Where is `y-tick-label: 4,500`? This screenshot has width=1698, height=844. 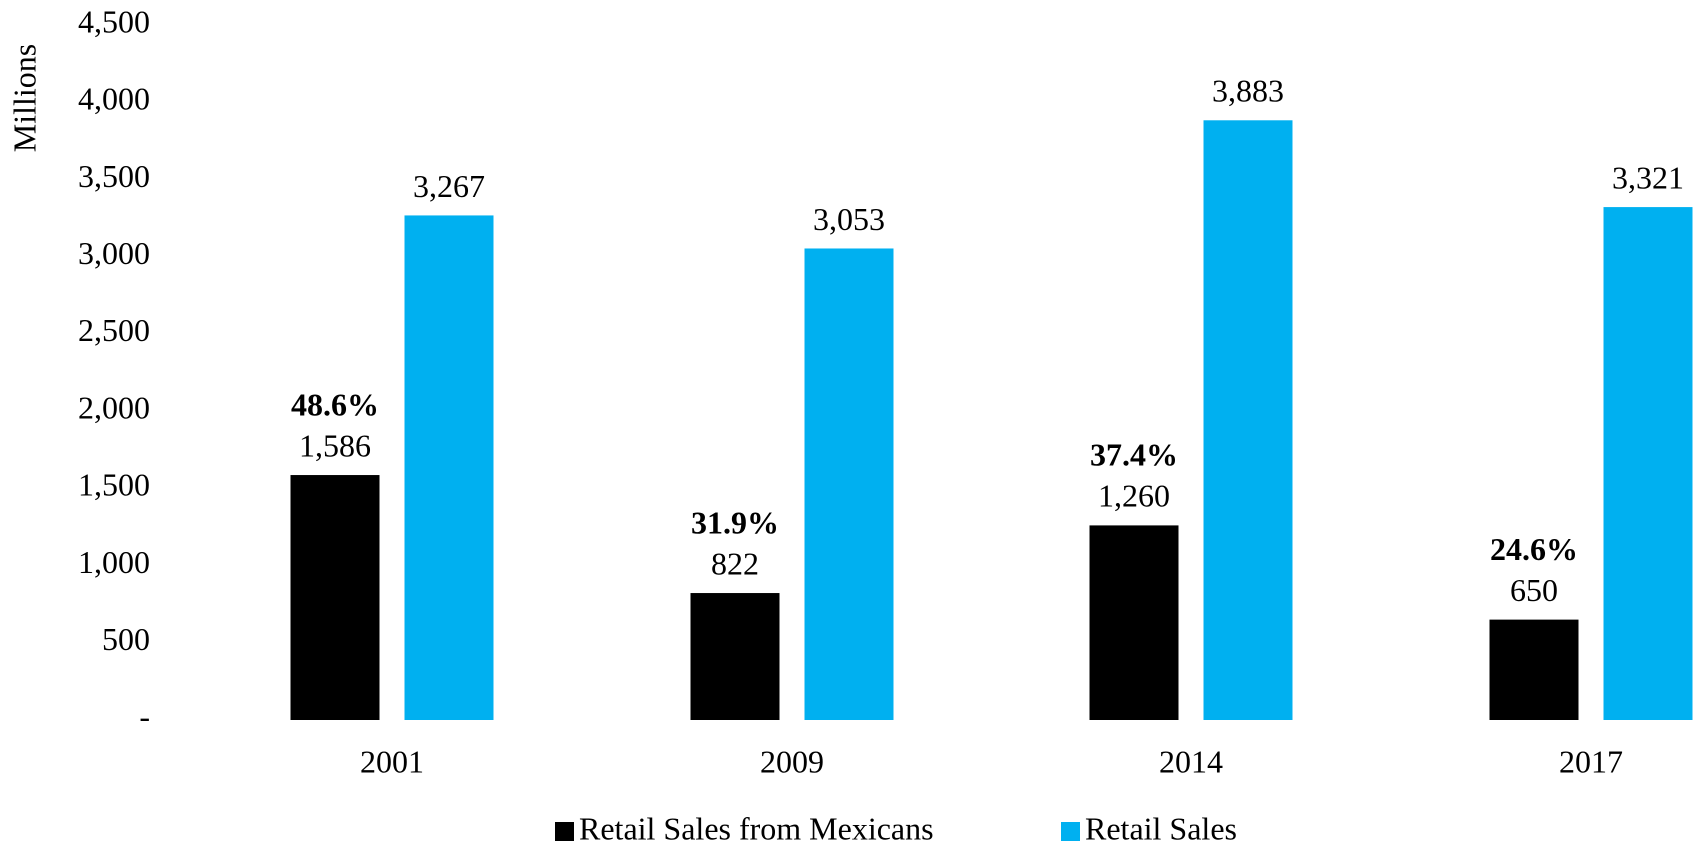
y-tick-label: 4,500 is located at coordinates (114, 21).